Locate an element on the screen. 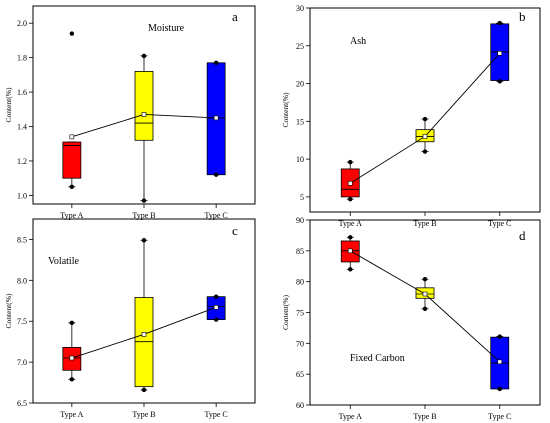 This screenshot has width=550, height=423. y-tick-label: 70 is located at coordinates (300, 343).